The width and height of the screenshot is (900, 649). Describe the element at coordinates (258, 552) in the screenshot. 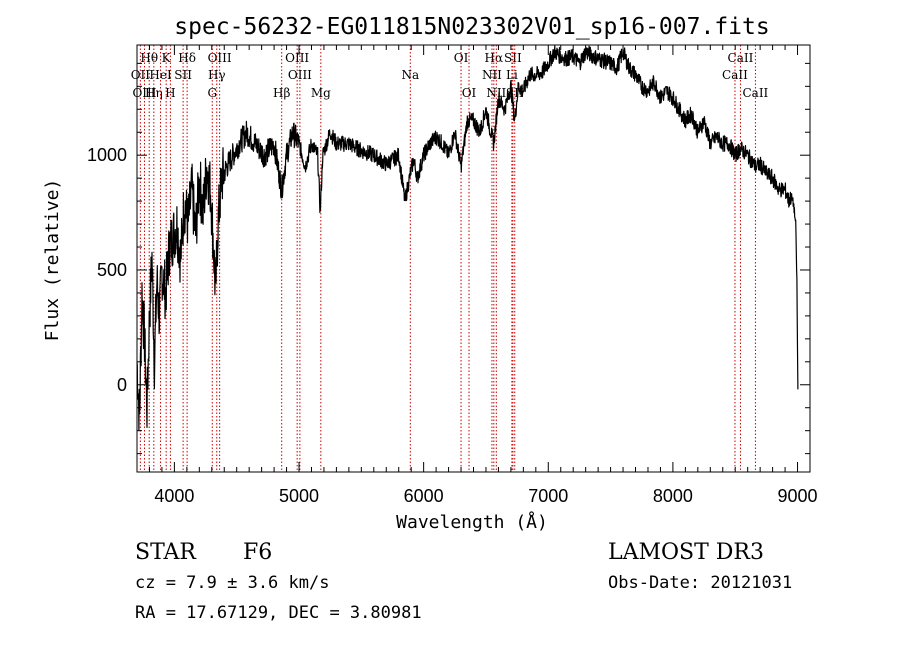

I see `object-subclass: F6` at that location.